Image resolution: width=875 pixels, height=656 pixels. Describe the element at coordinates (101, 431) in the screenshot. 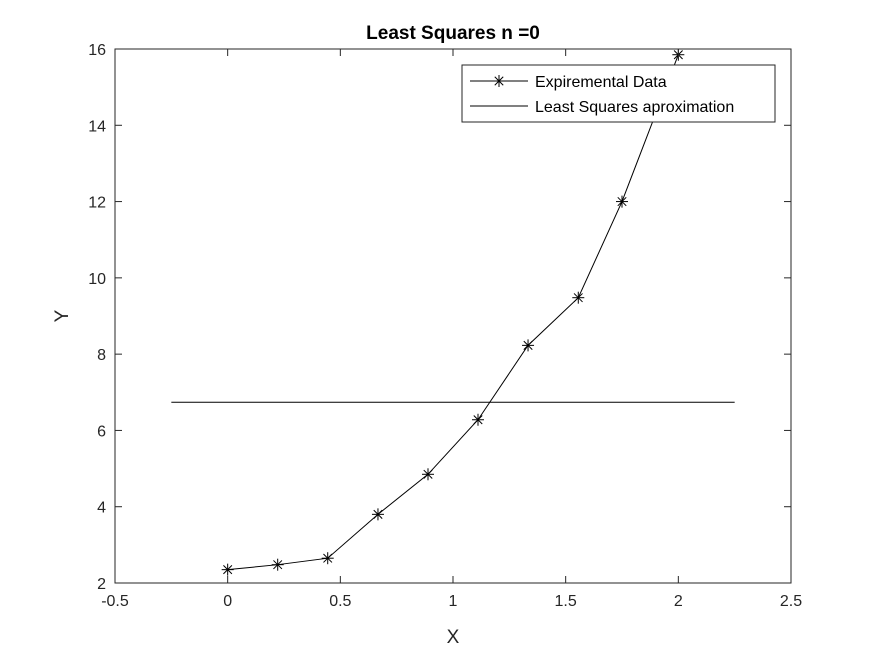

I see `y-tick-label: 6` at that location.